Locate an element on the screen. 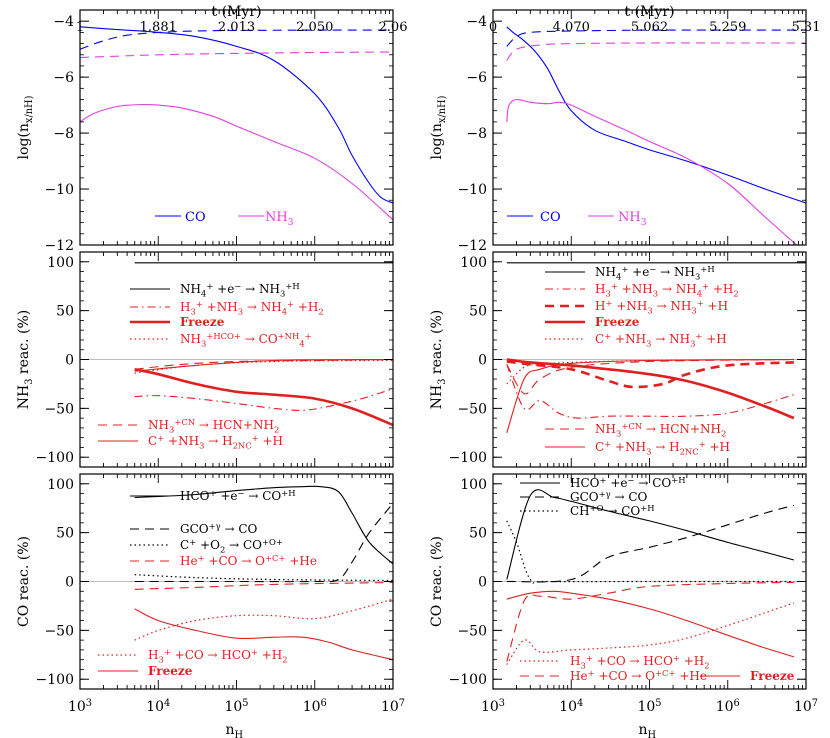 This screenshot has width=830, height=738. y-axis-label: CO reac. (%) is located at coordinates (24, 581).